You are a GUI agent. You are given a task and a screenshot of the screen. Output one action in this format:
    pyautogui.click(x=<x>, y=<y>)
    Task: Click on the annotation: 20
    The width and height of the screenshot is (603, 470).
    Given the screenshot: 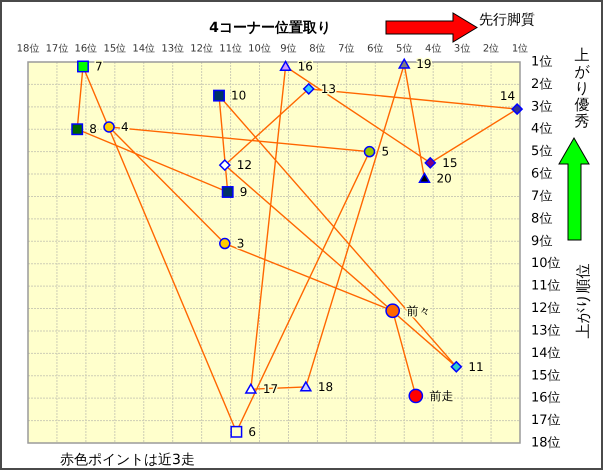 What is the action you would take?
    pyautogui.click(x=444, y=179)
    